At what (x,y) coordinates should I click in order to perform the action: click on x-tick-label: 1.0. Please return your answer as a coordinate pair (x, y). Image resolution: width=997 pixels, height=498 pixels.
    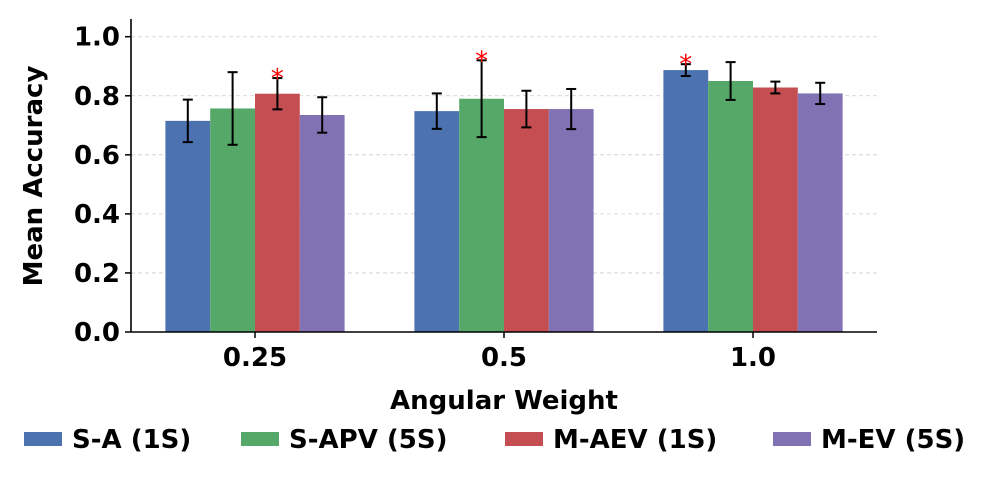
    Looking at the image, I should click on (753, 358).